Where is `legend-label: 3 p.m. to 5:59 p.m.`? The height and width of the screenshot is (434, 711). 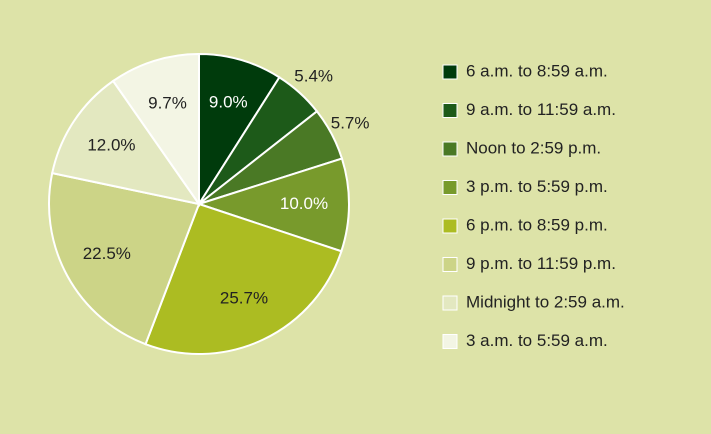 legend-label: 3 p.m. to 5:59 p.m. is located at coordinates (537, 186).